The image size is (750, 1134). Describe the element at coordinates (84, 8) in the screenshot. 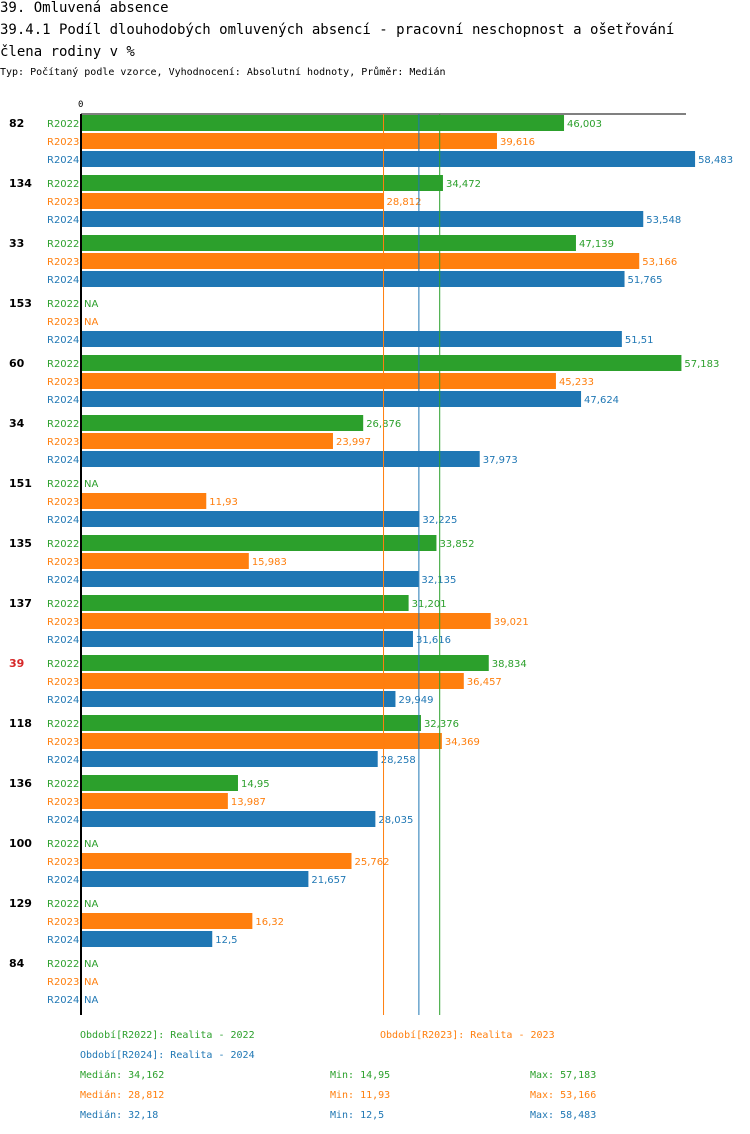

I see `page-title: 39. Omluvená absence` at that location.